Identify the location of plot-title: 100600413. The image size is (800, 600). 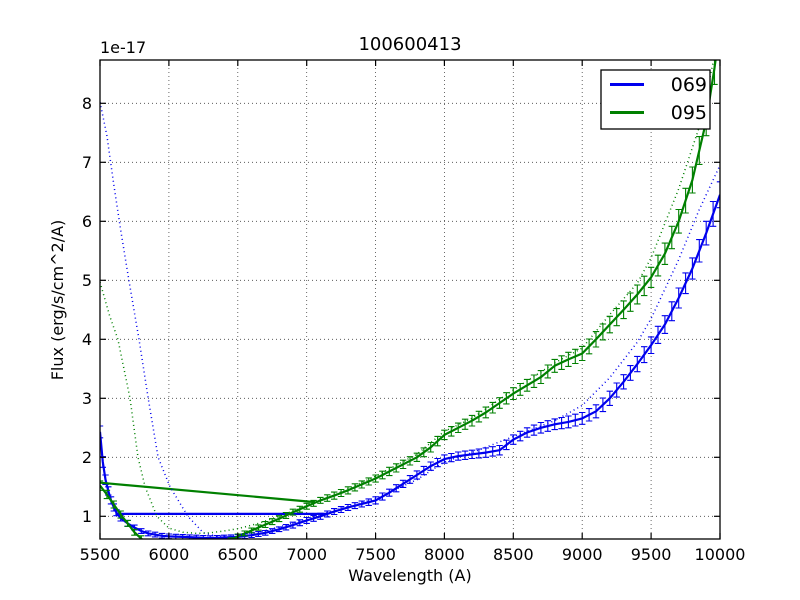
(409, 44).